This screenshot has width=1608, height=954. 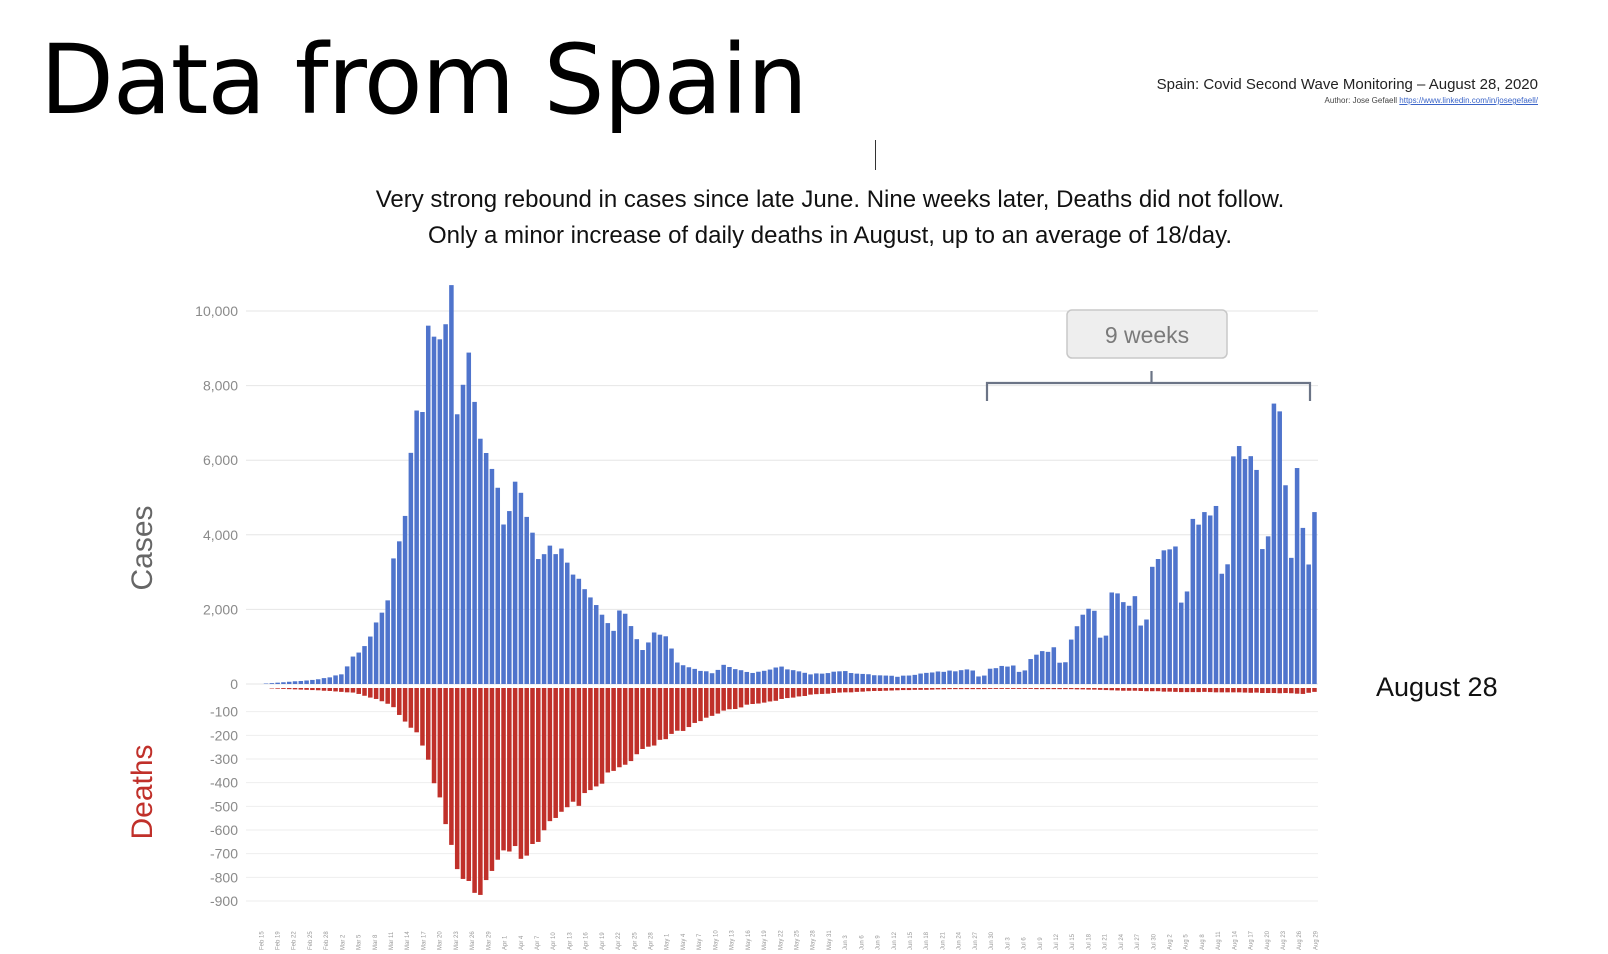 What do you see at coordinates (1147, 334) in the screenshot?
I see `nine-weeks-label-box` at bounding box center [1147, 334].